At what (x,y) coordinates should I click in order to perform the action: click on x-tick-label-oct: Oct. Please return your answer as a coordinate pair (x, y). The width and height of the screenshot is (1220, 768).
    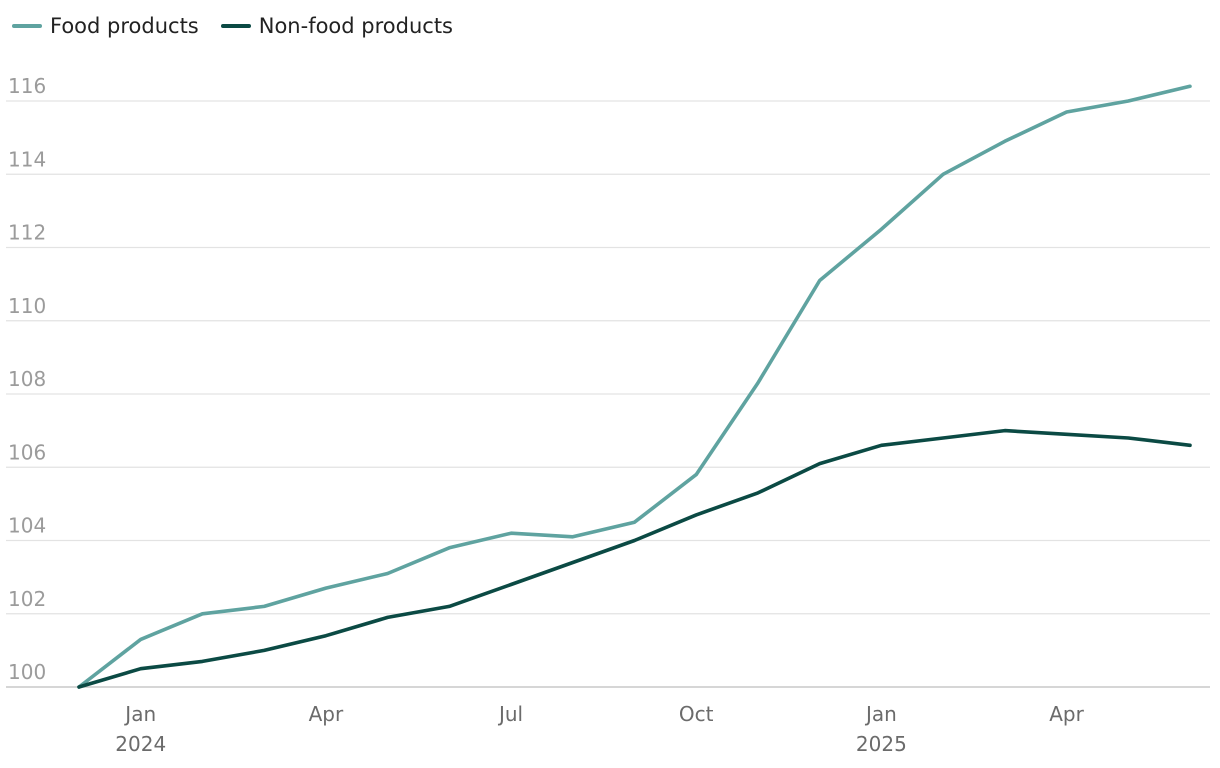
    Looking at the image, I should click on (696, 714).